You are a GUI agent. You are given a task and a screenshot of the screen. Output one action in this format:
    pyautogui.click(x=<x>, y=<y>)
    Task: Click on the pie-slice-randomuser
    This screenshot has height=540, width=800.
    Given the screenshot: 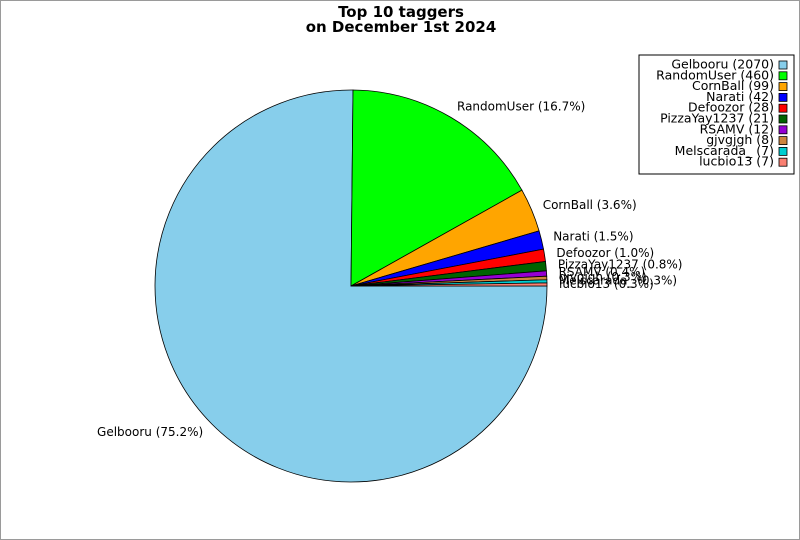 What is the action you would take?
    pyautogui.click(x=436, y=188)
    